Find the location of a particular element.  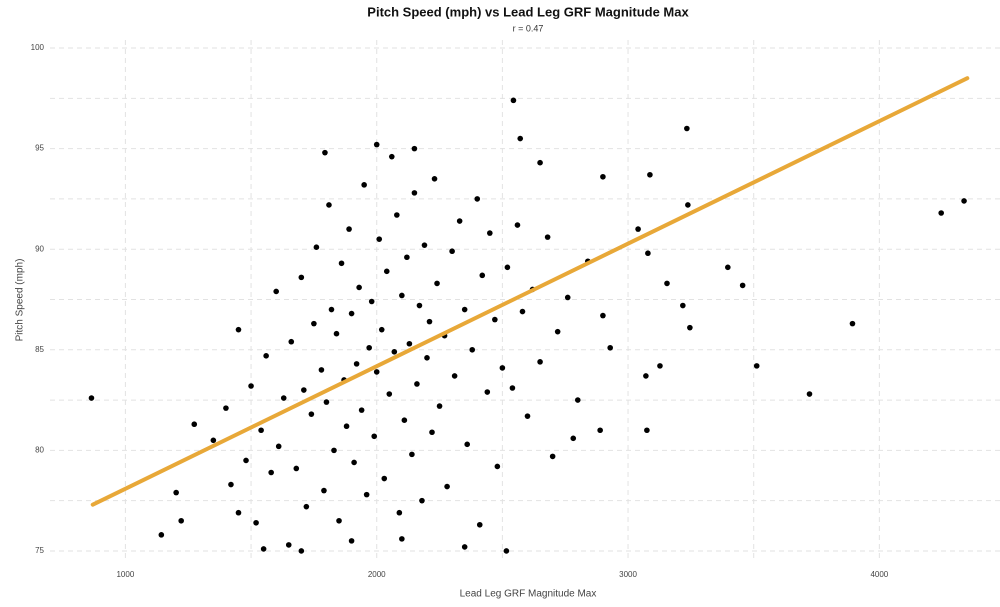

y-tick-label: 80 is located at coordinates (39, 449).